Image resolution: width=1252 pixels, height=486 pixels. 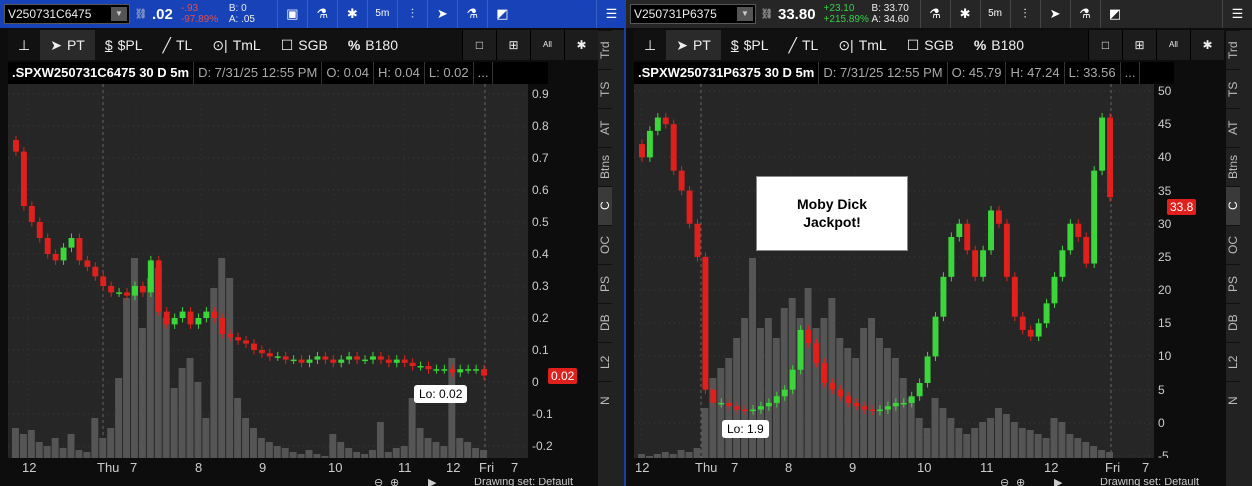 What do you see at coordinates (980, 45) in the screenshot?
I see `percent-icon: %` at bounding box center [980, 45].